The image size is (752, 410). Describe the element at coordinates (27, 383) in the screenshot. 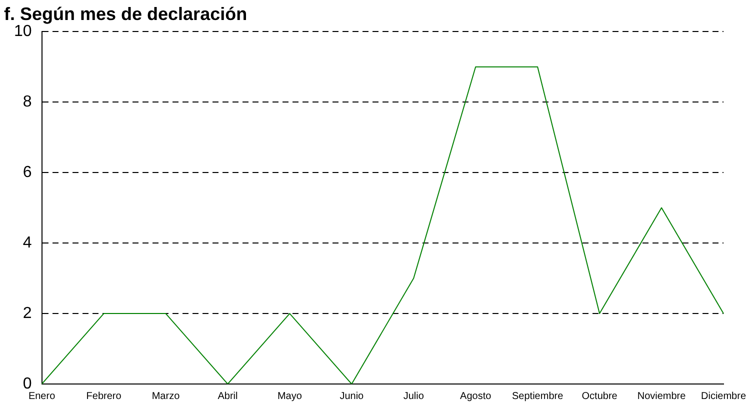

I see `y-tick-label: 0` at that location.